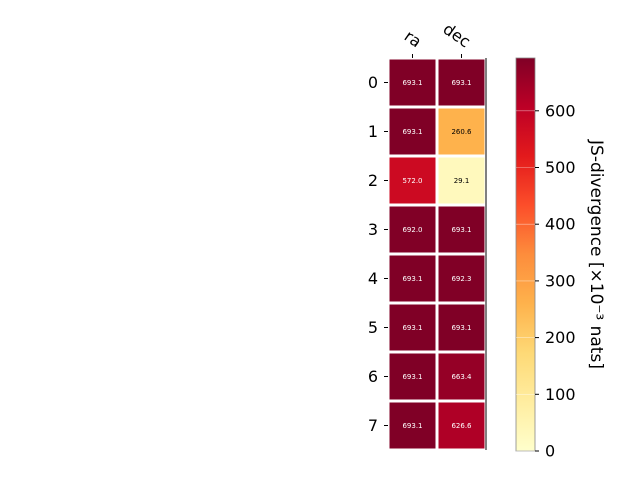 The height and width of the screenshot is (485, 640). Describe the element at coordinates (373, 131) in the screenshot. I see `row-tick-label: 1` at that location.